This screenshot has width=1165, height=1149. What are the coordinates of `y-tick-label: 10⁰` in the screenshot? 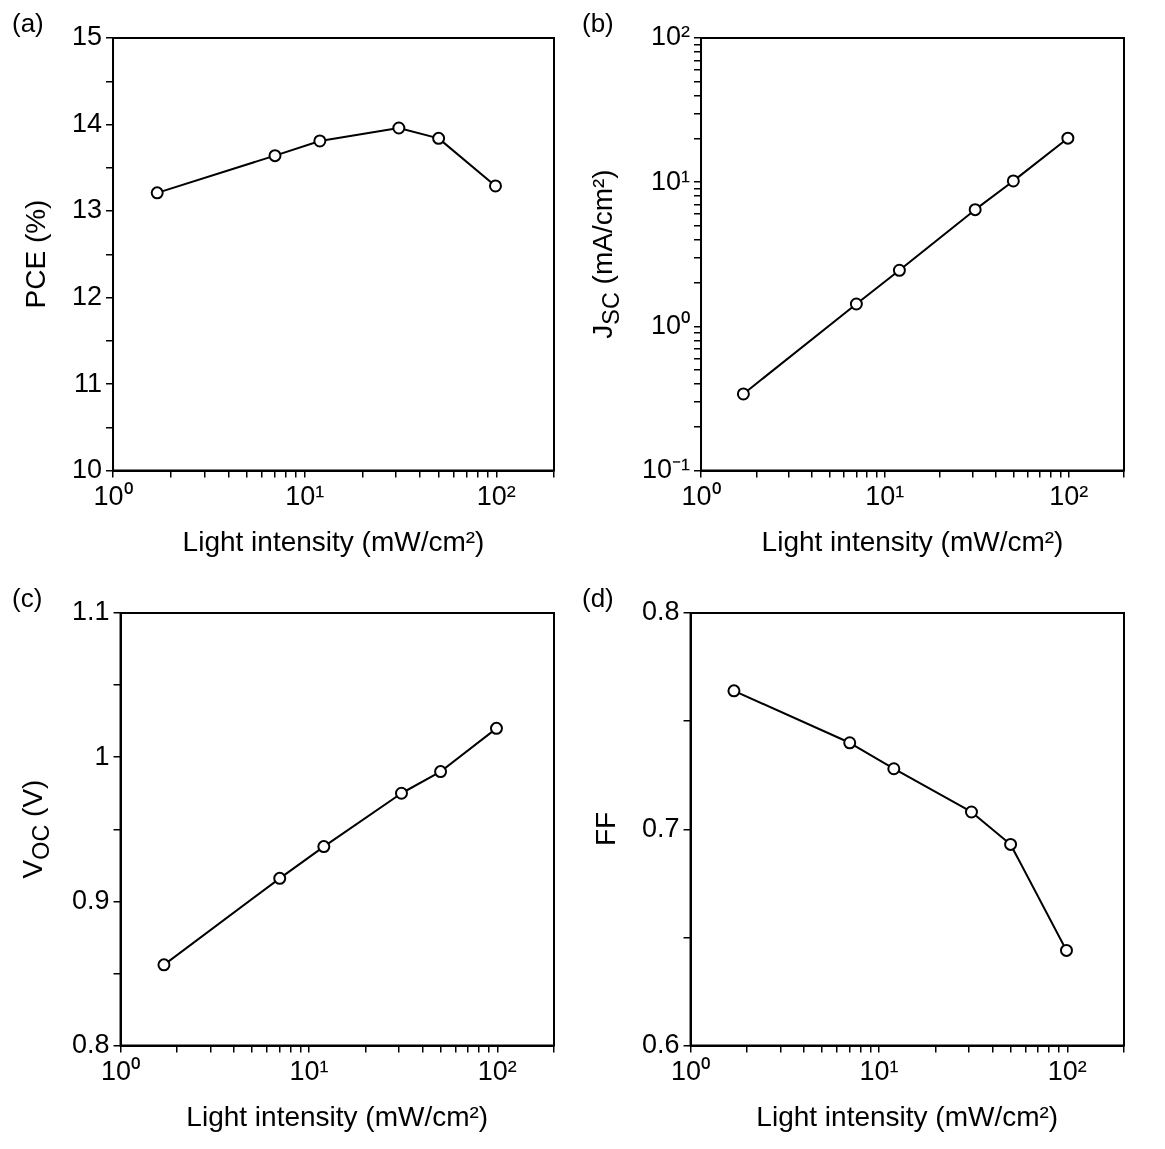 It's located at (670, 324).